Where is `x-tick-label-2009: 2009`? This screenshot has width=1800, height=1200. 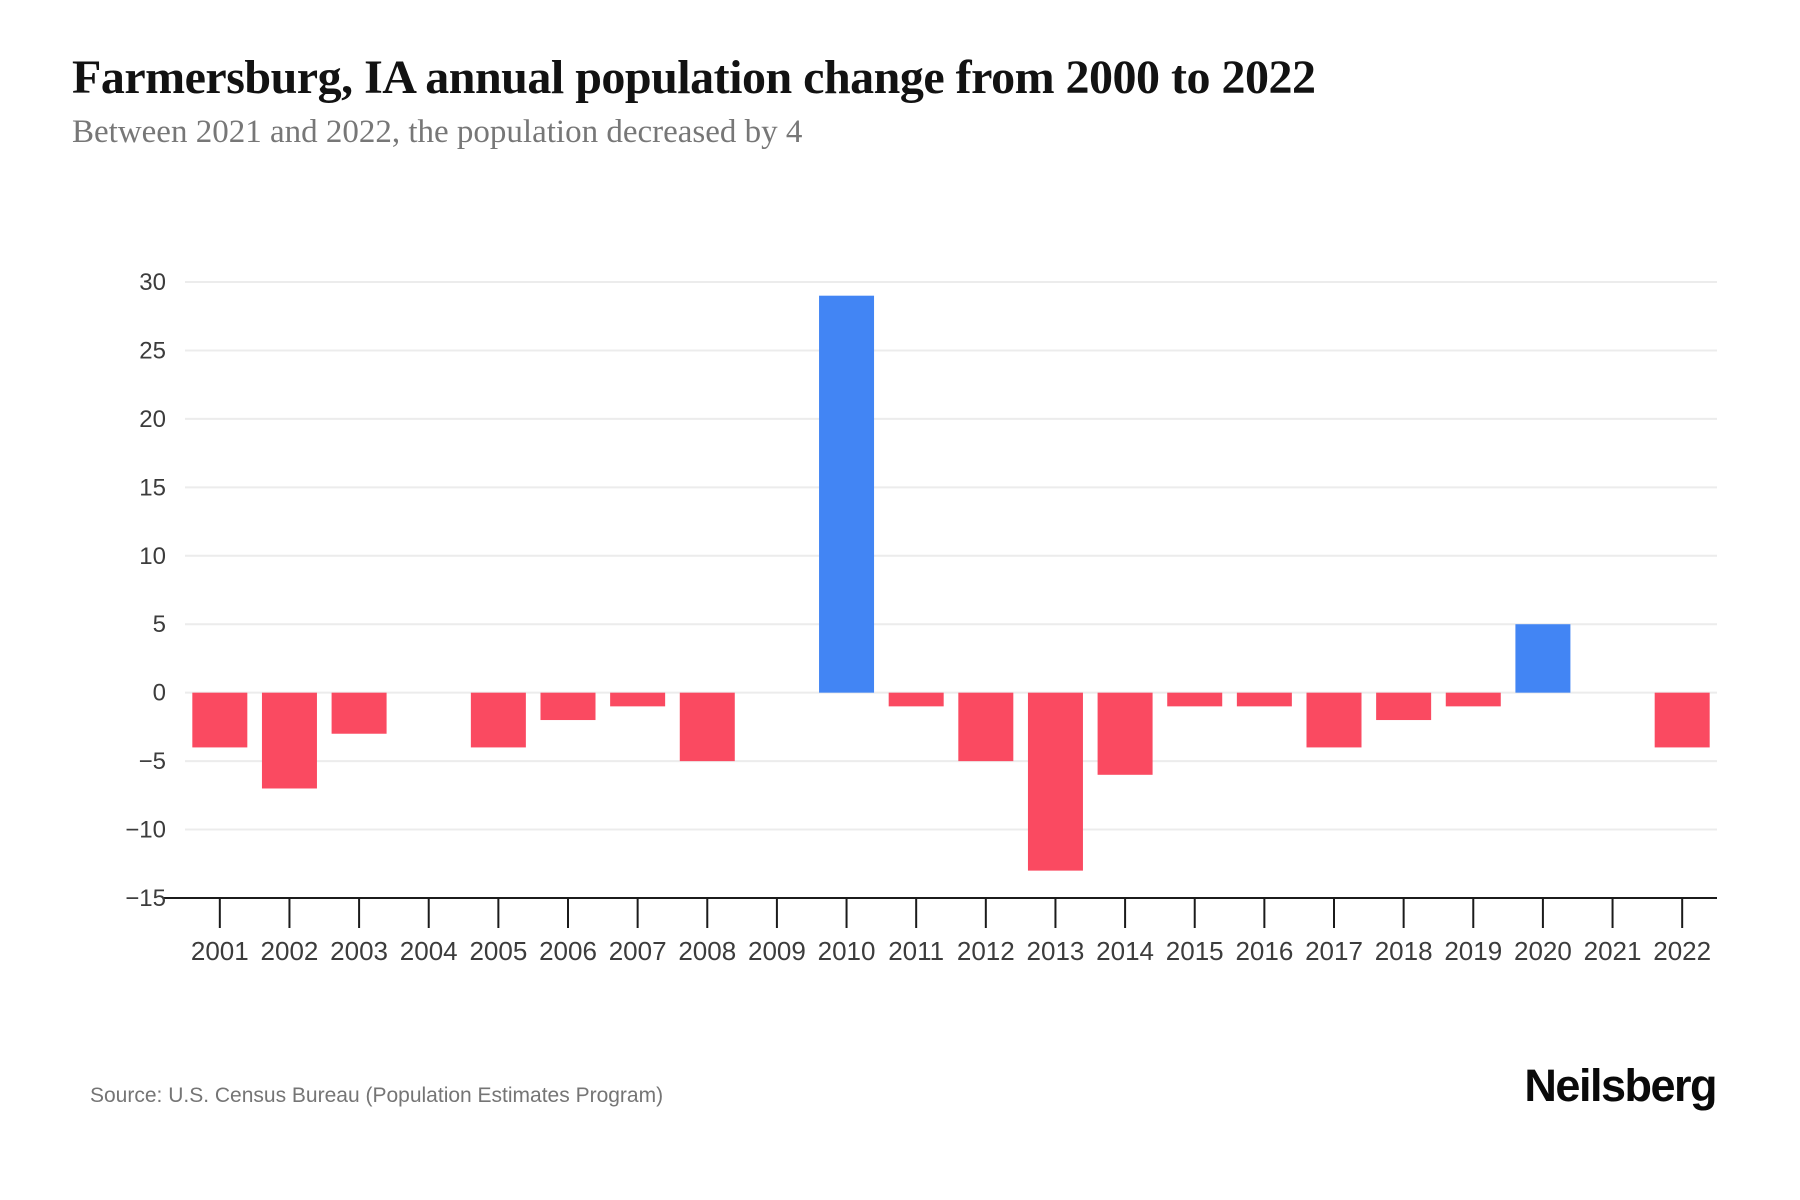 x-tick-label-2009: 2009 is located at coordinates (777, 951).